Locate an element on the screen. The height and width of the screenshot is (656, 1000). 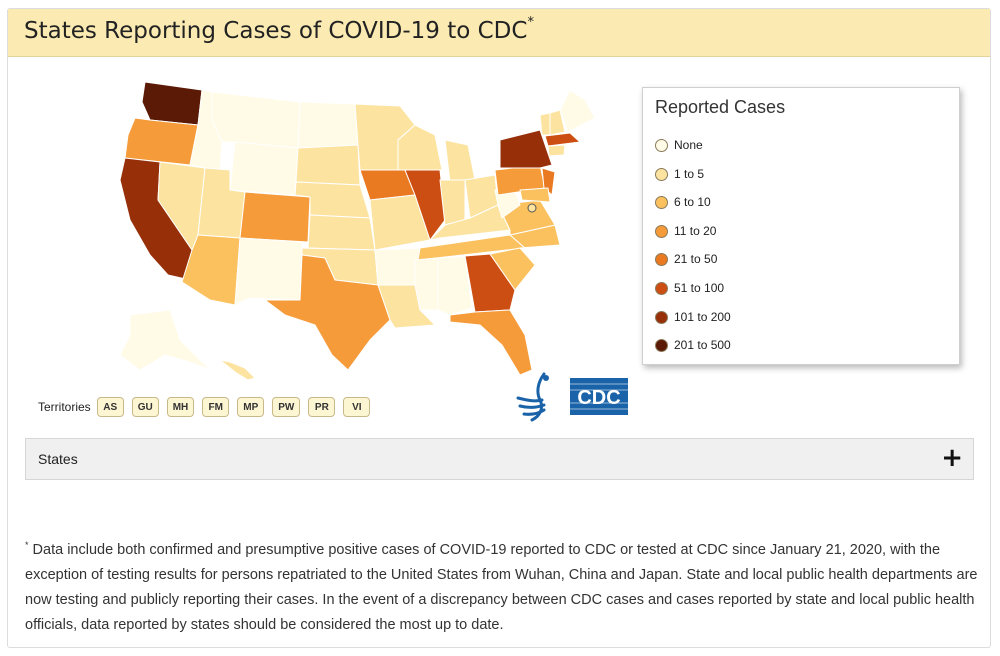
legend-label: None is located at coordinates (688, 145).